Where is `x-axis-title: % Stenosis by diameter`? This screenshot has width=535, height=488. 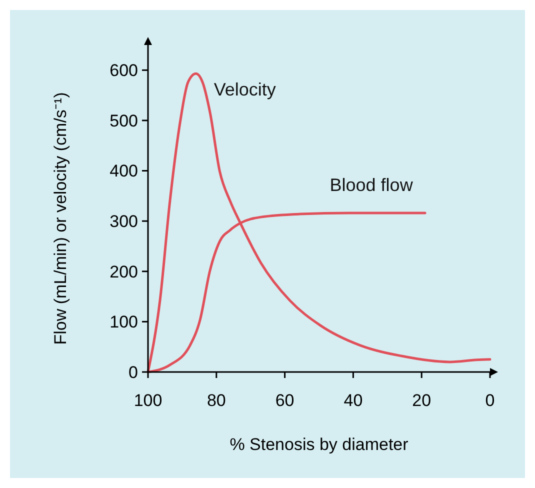 x-axis-title: % Stenosis by diameter is located at coordinates (319, 444).